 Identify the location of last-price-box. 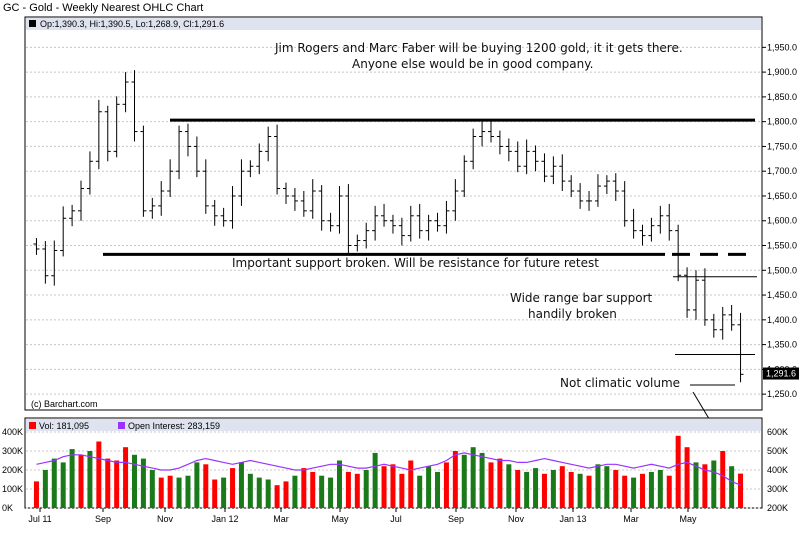
(781, 373).